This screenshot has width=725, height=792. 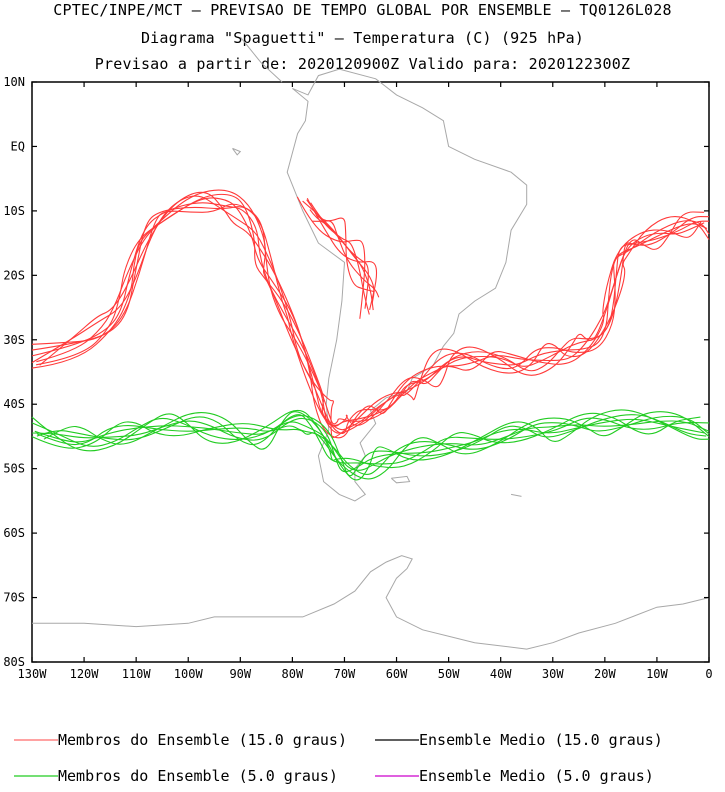 What do you see at coordinates (293, 674) in the screenshot?
I see `x-tick-label: 80W` at bounding box center [293, 674].